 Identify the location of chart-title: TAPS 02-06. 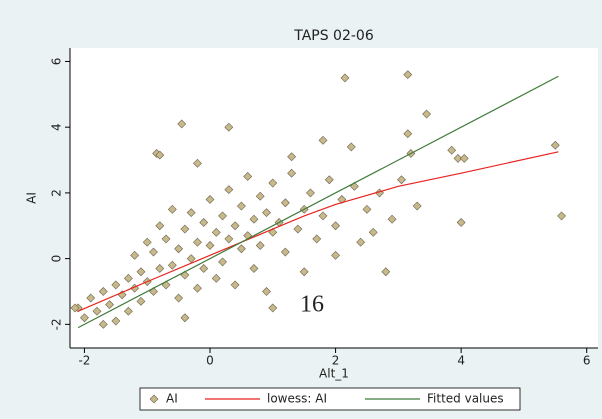
(333, 36).